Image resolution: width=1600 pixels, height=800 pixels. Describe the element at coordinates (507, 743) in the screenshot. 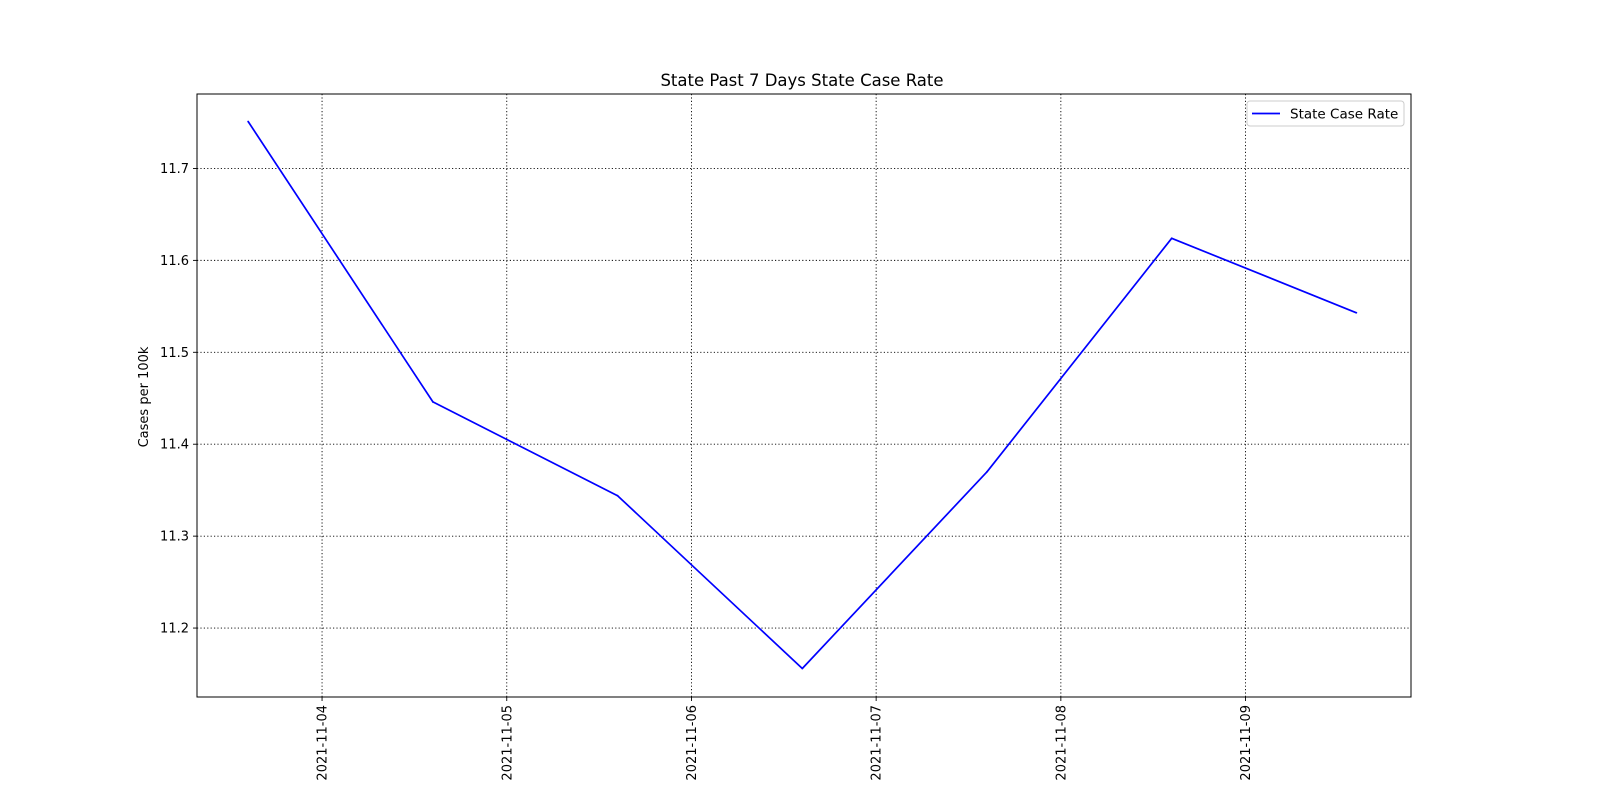

I see `x-tick-label: 2021-11-05` at that location.